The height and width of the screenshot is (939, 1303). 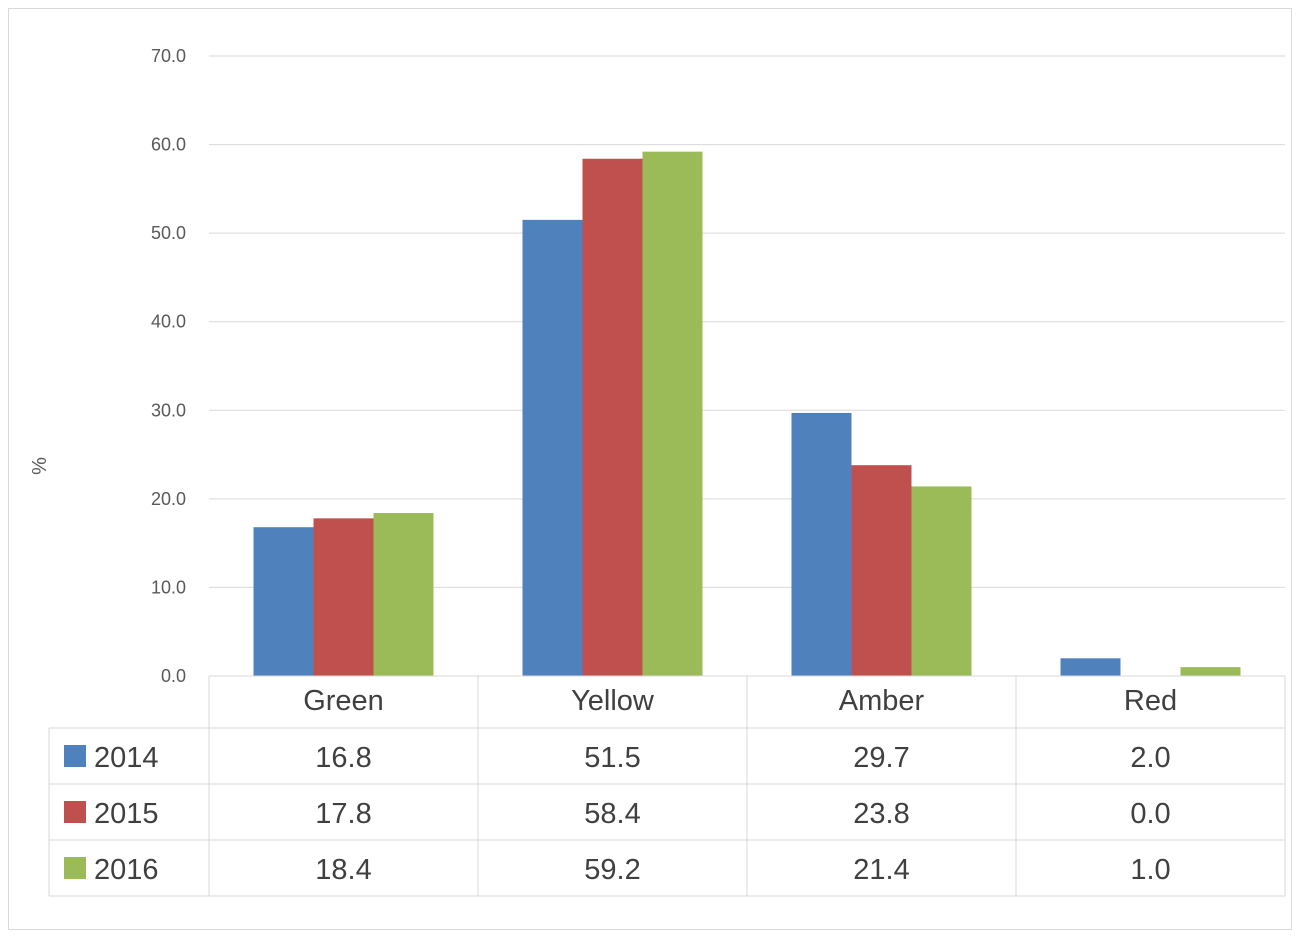 I want to click on y-tick-label: 60.0, so click(x=168, y=145).